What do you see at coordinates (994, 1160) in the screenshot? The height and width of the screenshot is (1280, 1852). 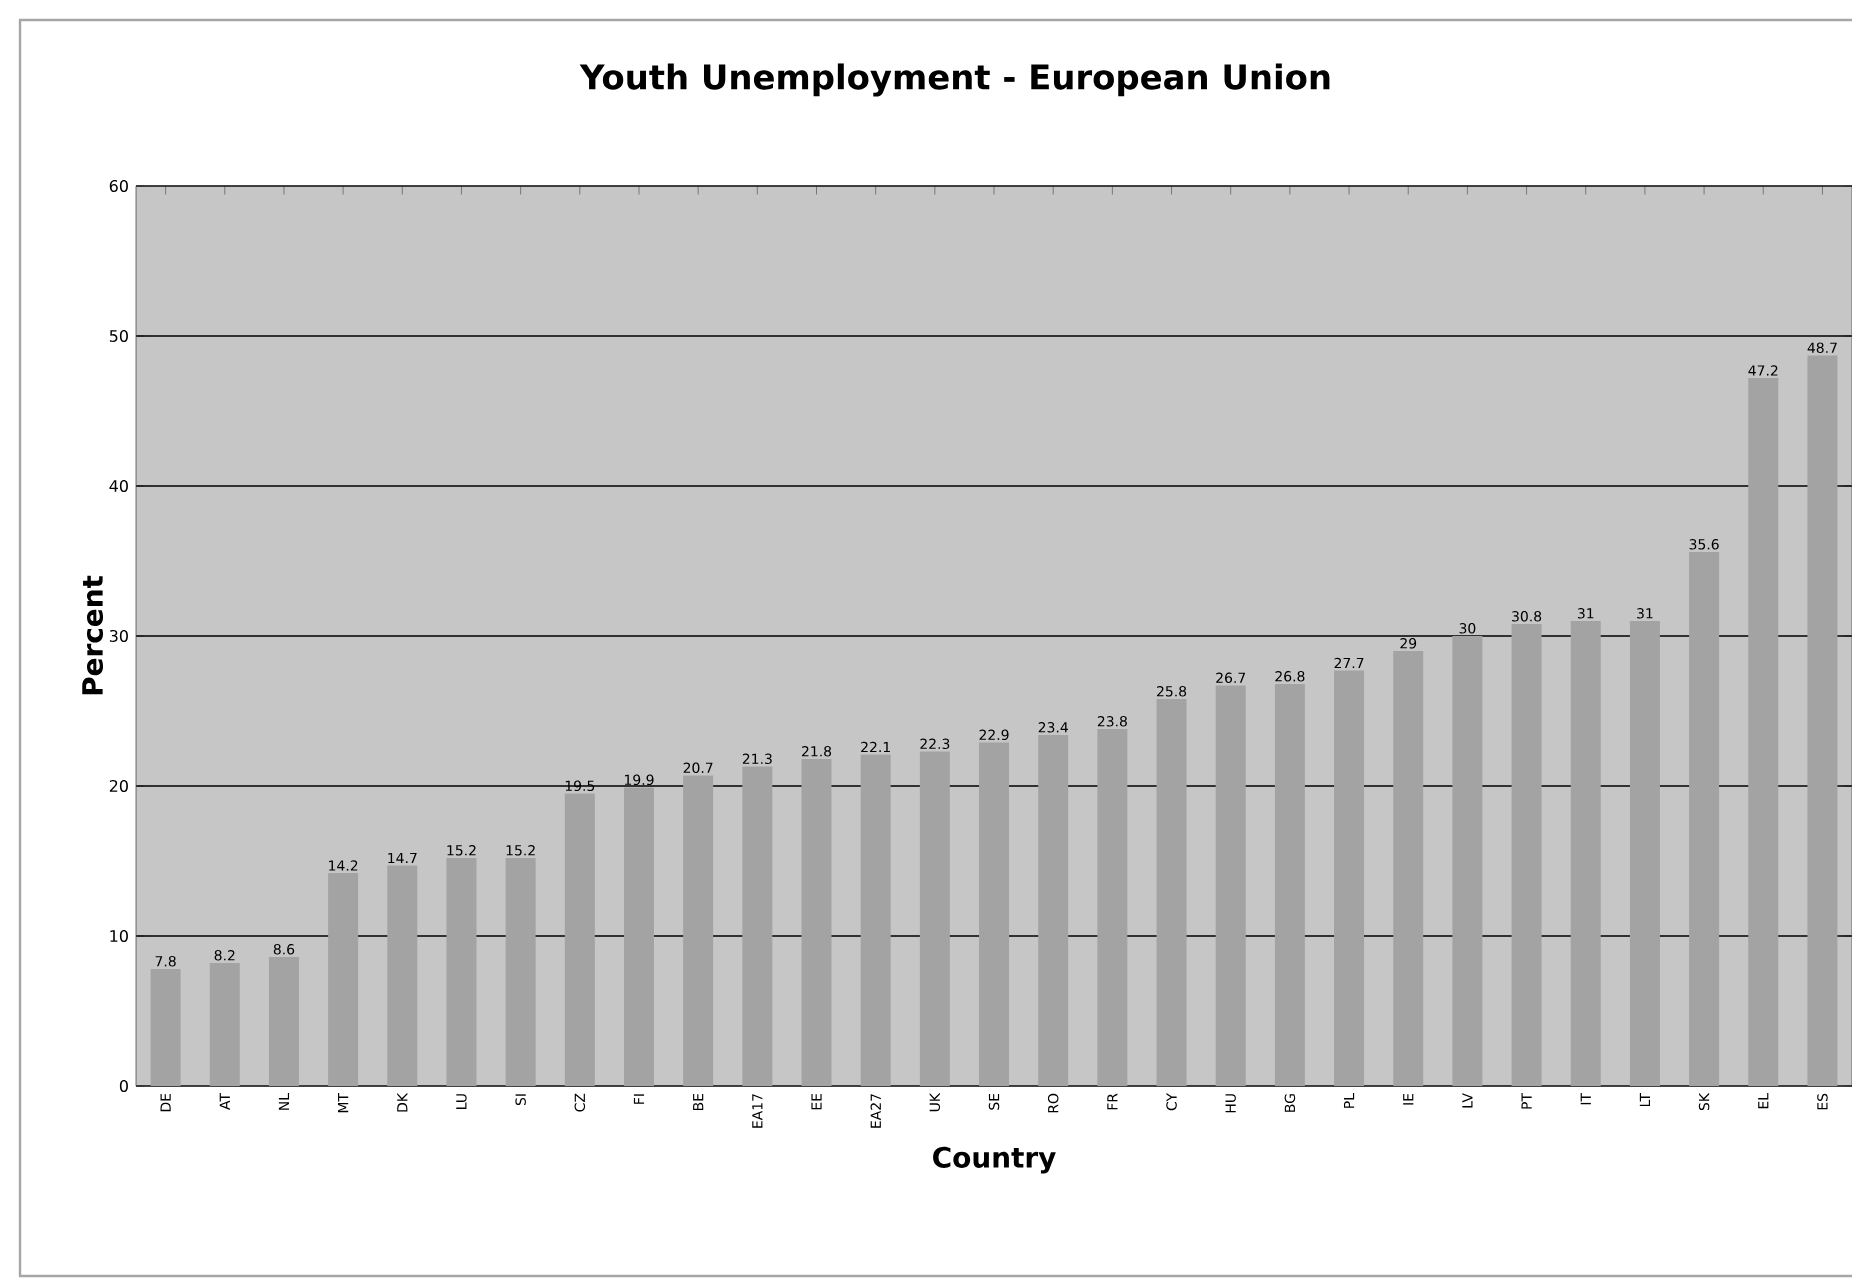 I see `x-axis-title: Country` at bounding box center [994, 1160].